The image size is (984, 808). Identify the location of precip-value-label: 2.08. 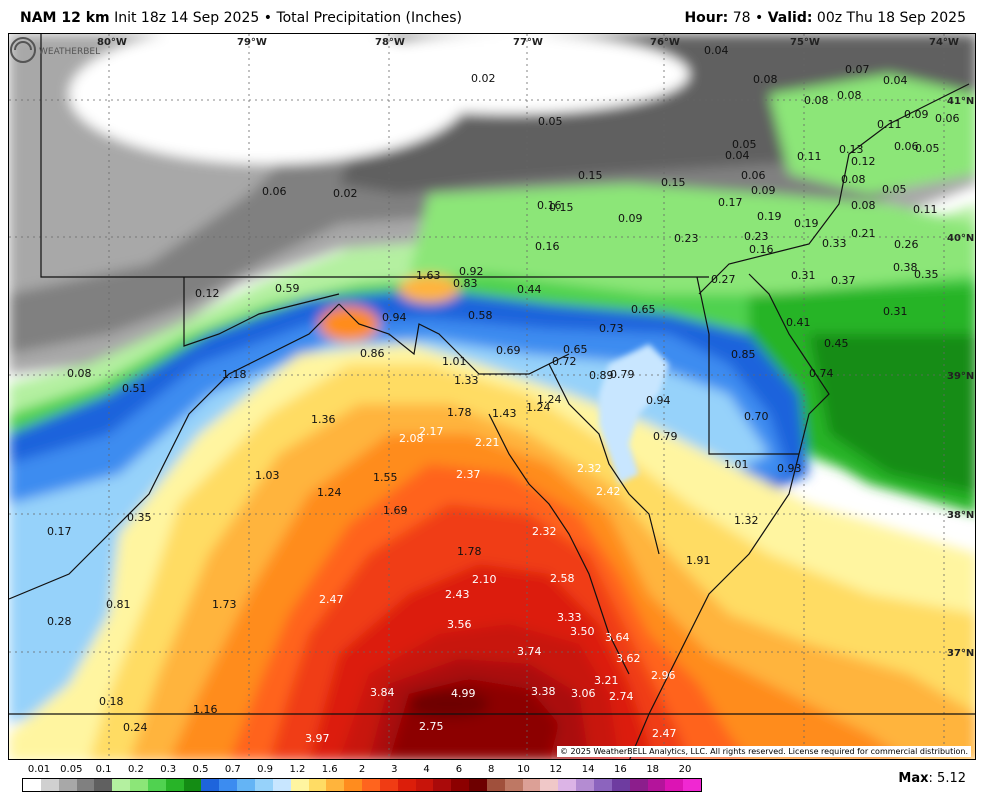
(411, 438).